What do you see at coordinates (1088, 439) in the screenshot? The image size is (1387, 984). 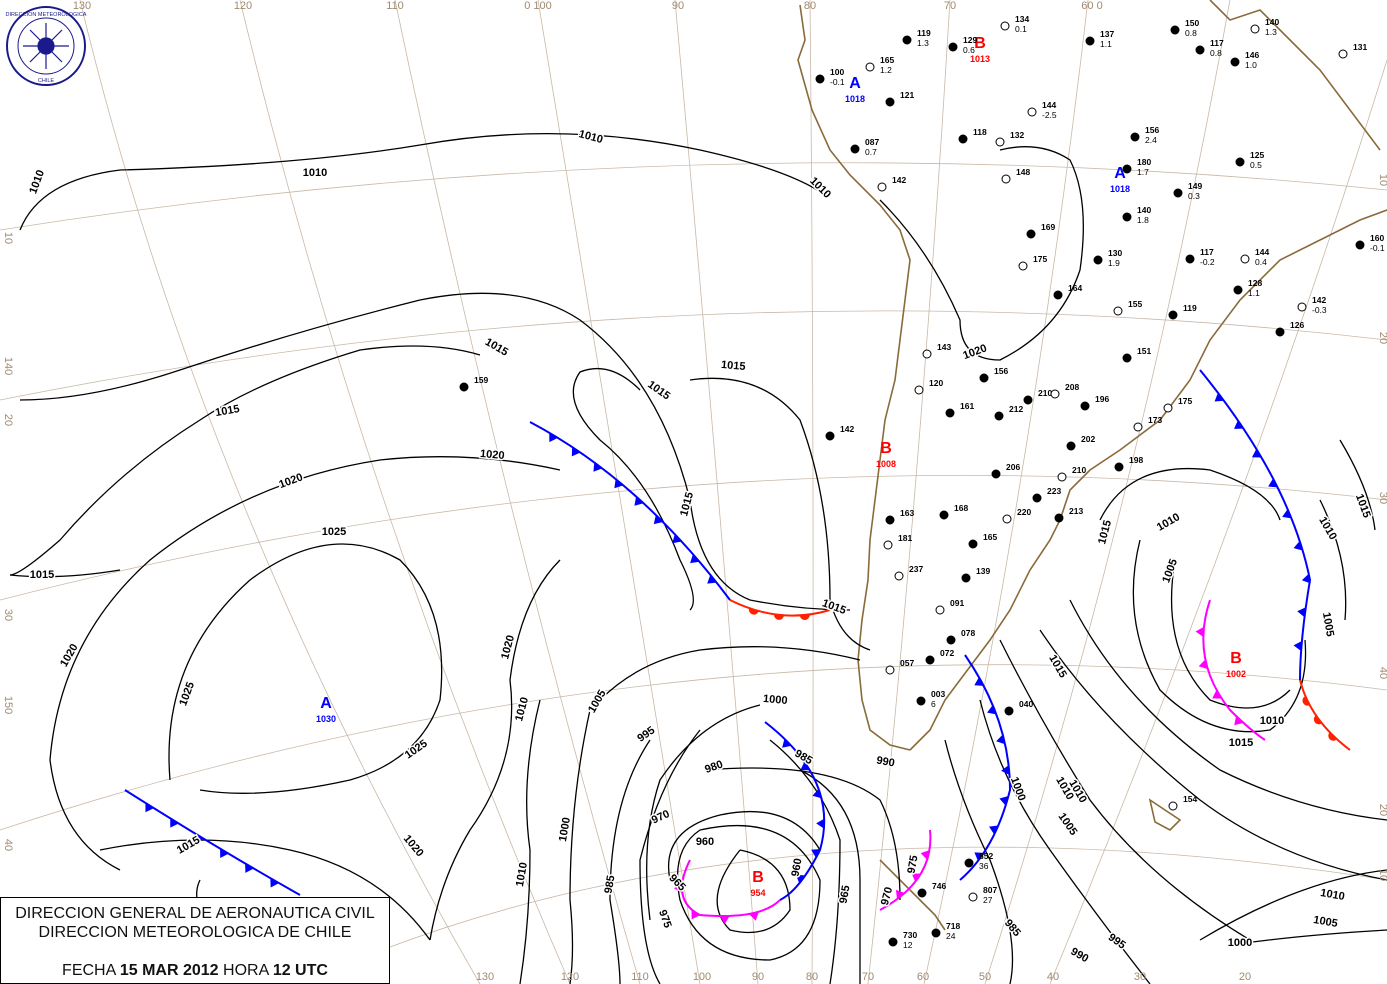 I see `station-pressure: 202` at bounding box center [1088, 439].